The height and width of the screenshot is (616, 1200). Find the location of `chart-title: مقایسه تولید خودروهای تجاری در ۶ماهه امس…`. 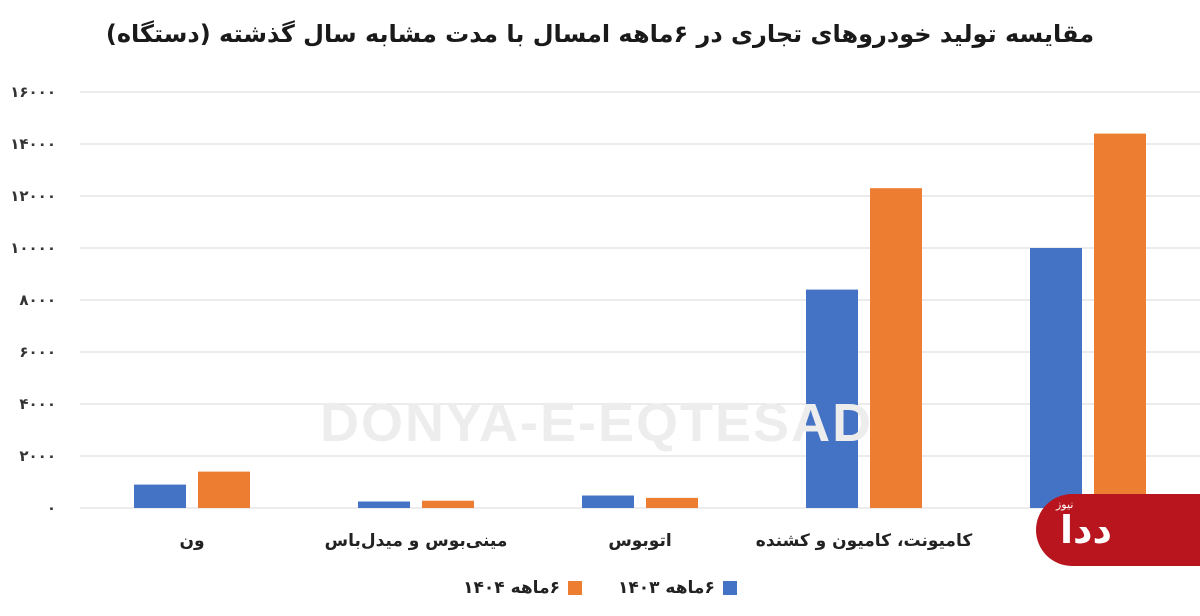

chart-title: مقایسه تولید خودروهای تجاری در ۶ماهه امس… is located at coordinates (600, 34).